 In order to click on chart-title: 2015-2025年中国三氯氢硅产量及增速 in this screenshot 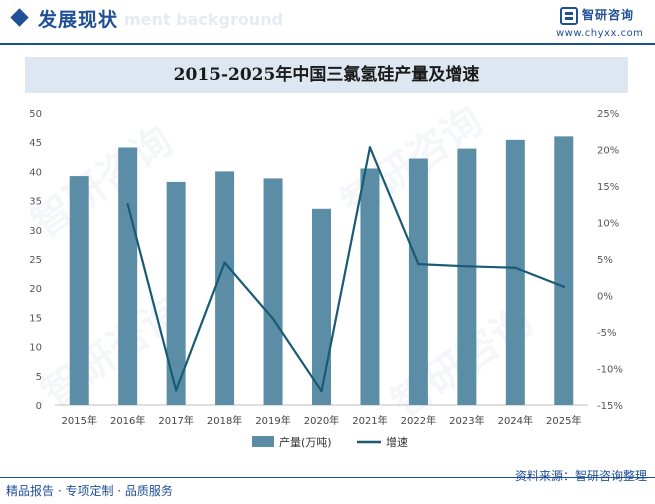, I will do `click(326, 75)`.